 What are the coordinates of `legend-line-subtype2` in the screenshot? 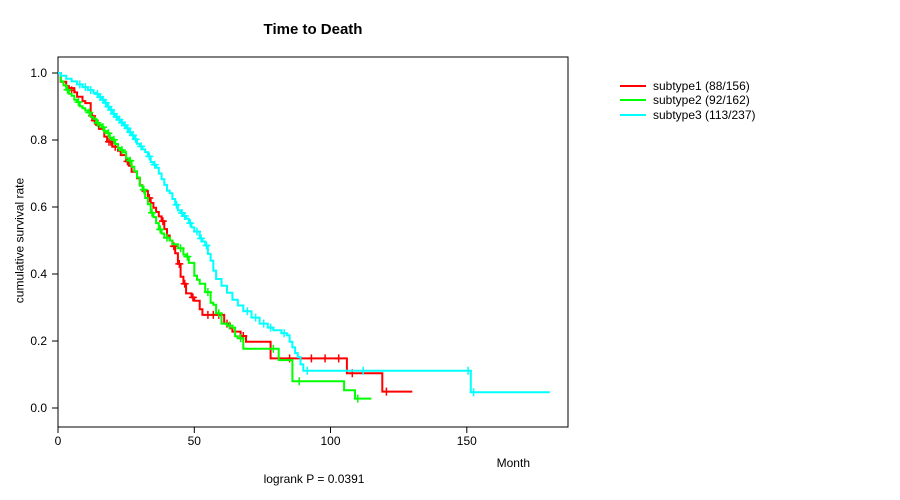 It's located at (633, 100).